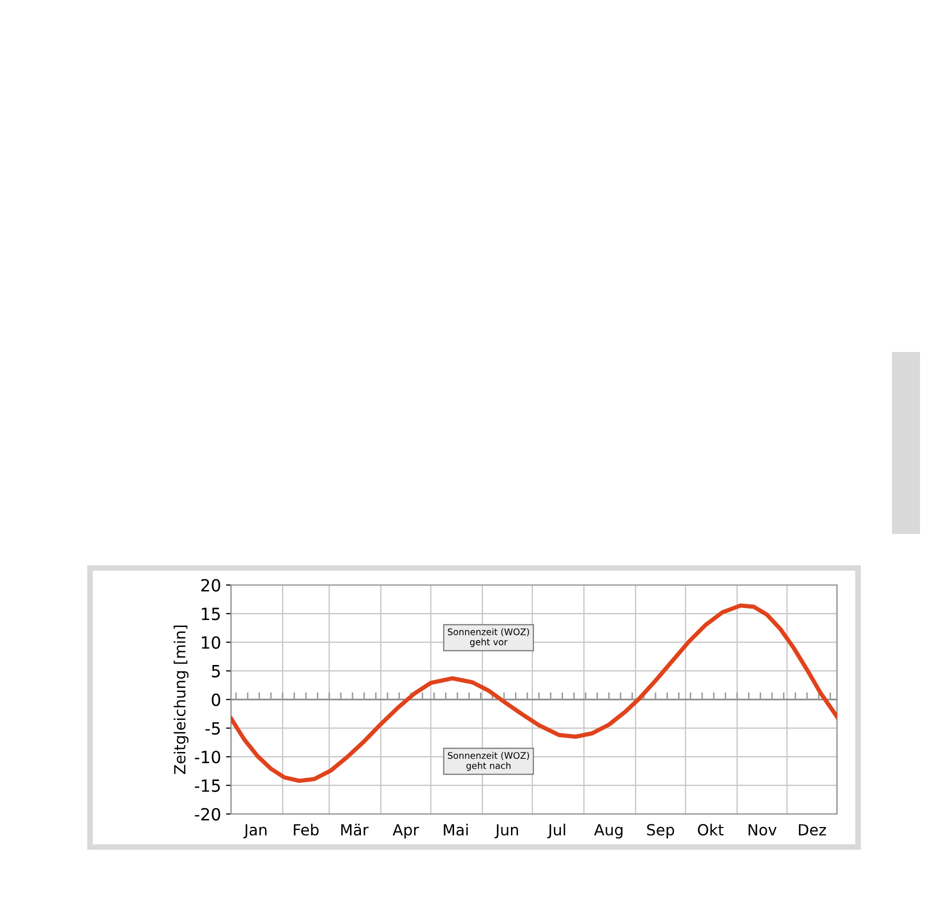 The image size is (950, 905). I want to click on y-tick-label: 15, so click(211, 614).